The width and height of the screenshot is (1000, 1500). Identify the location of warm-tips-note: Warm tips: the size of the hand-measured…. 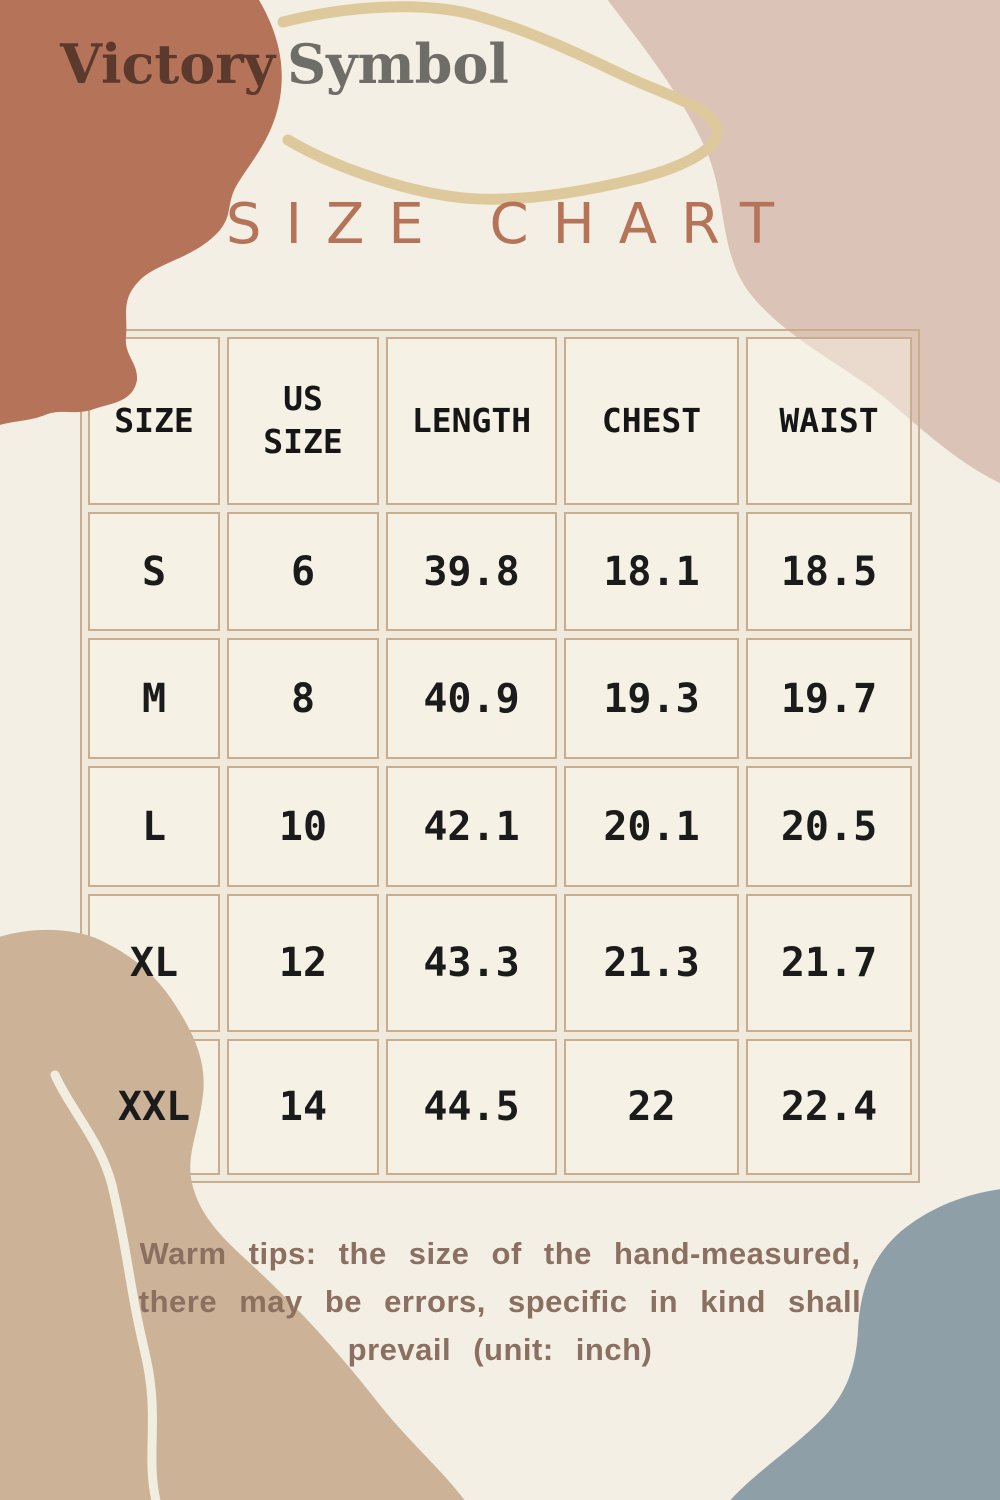
(500, 1301).